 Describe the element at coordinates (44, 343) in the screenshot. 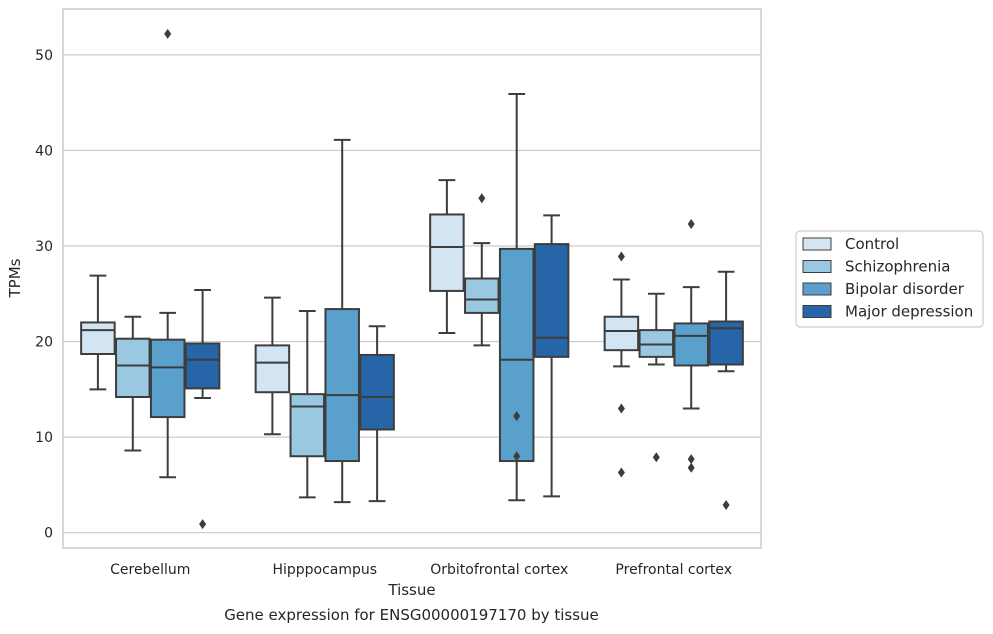

I see `y-tick-label: 20` at that location.